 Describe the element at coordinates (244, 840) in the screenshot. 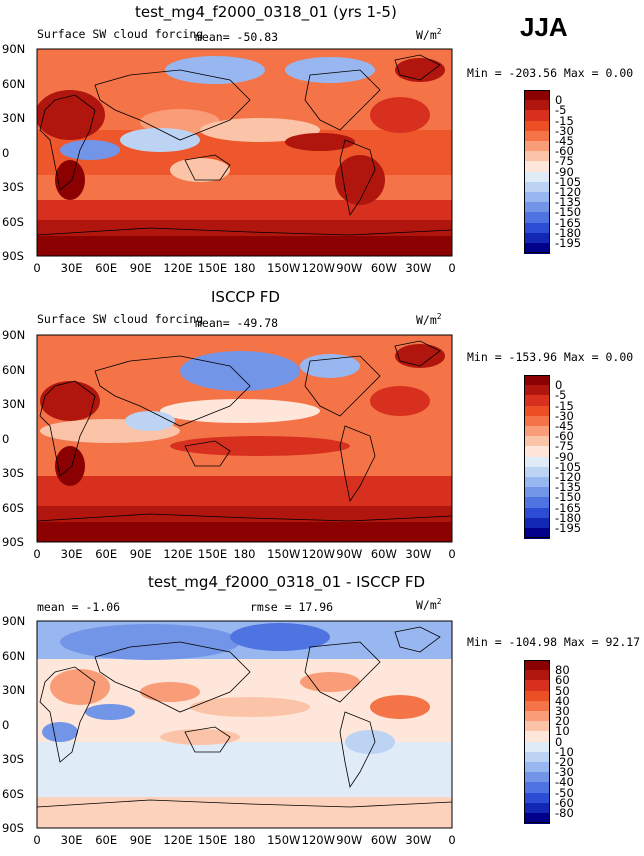

I see `lon-tick-label: 180` at that location.